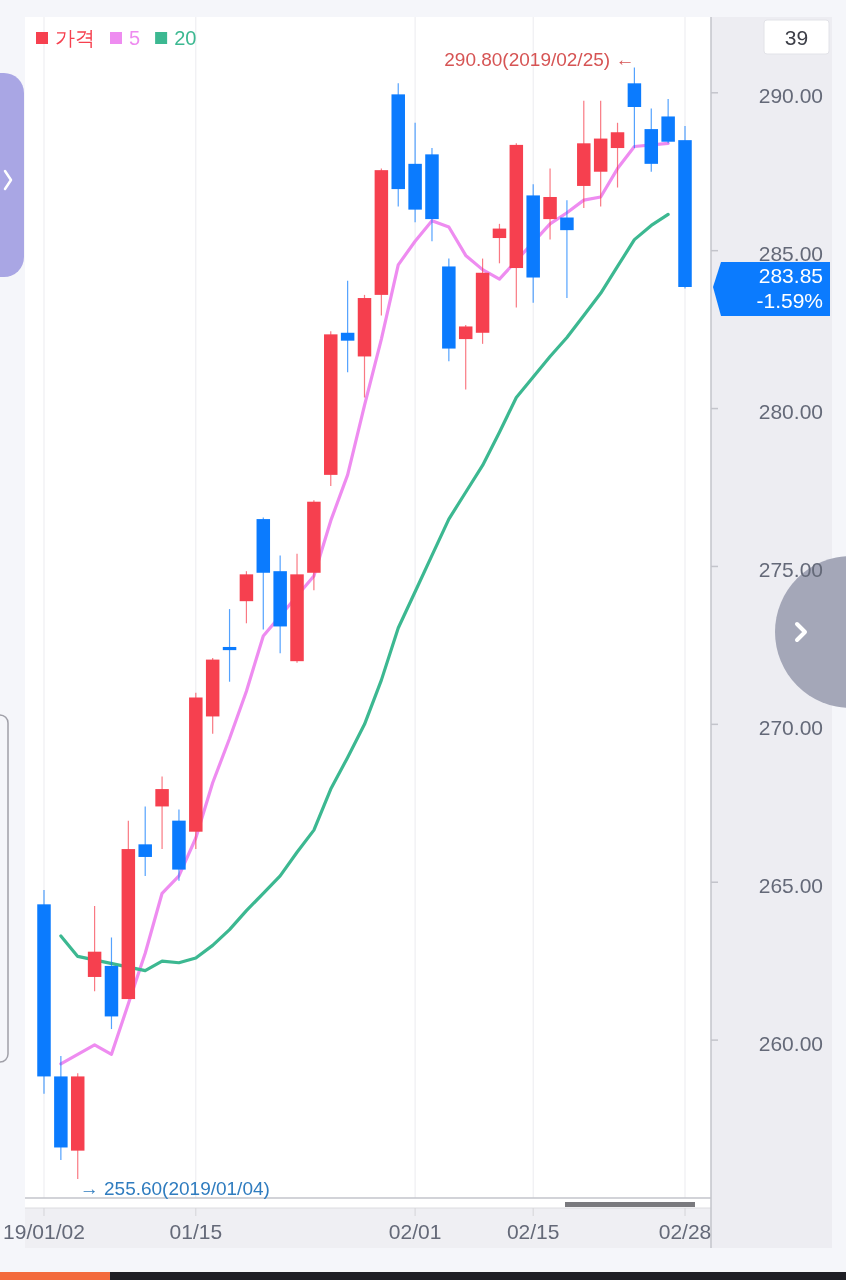  Describe the element at coordinates (196, 1231) in the screenshot. I see `x-tick-label: 01/15` at that location.